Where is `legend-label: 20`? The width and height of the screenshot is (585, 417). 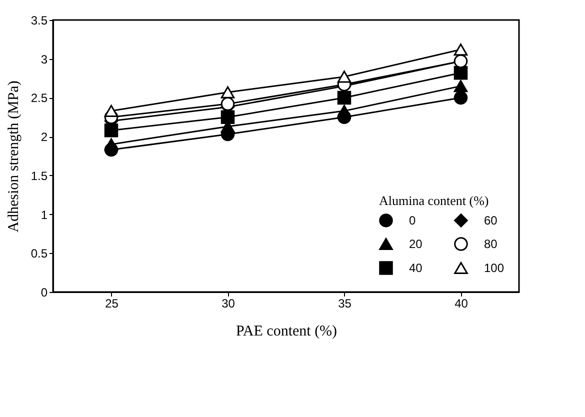 legend-label: 20 is located at coordinates (416, 244).